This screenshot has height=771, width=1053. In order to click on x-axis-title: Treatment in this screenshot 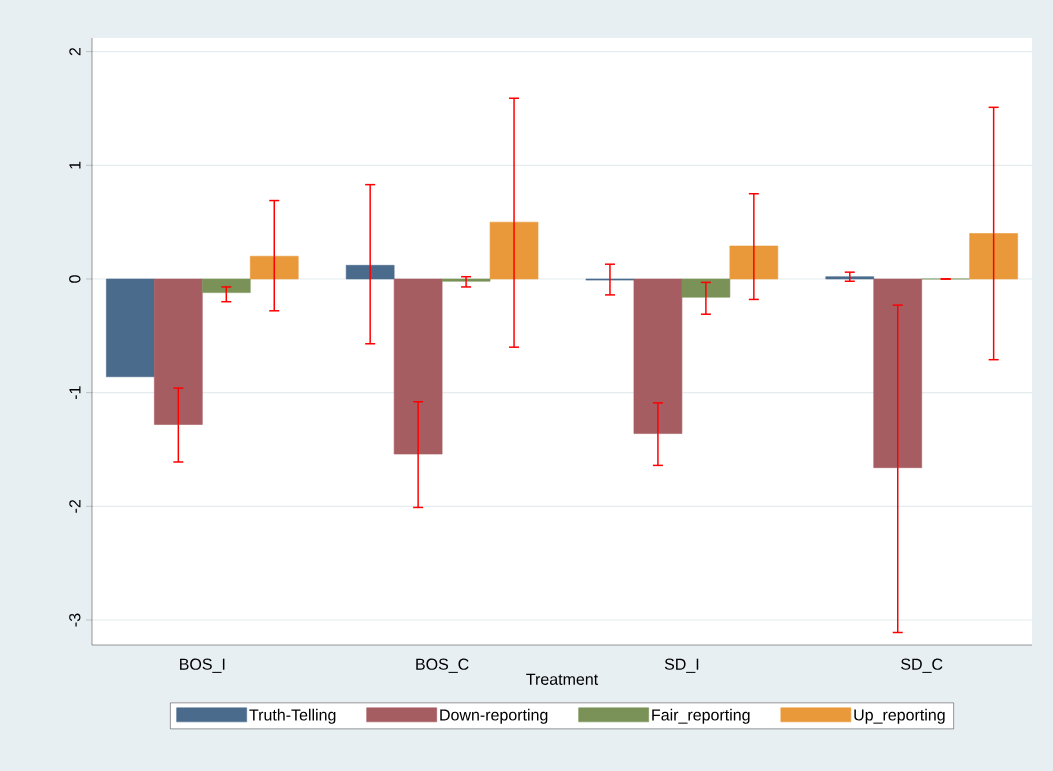, I will do `click(562, 679)`.